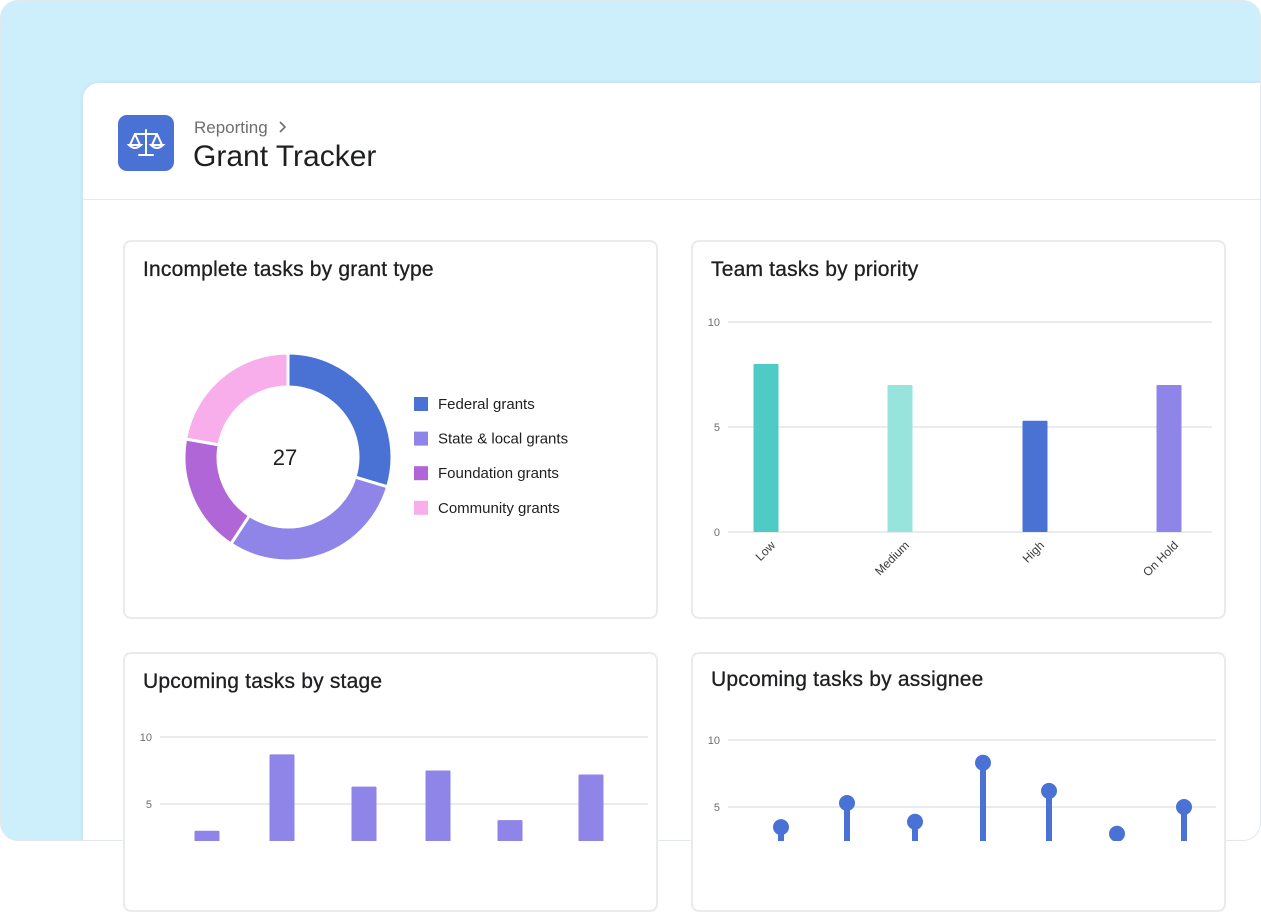 The height and width of the screenshot is (912, 1261). What do you see at coordinates (288, 269) in the screenshot?
I see `card-title: Incomplete tasks by grant type` at bounding box center [288, 269].